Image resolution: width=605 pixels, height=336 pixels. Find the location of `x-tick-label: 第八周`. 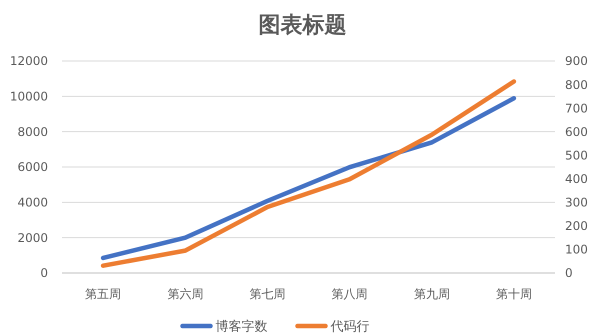

x-tick-label: 第八周 is located at coordinates (350, 294).